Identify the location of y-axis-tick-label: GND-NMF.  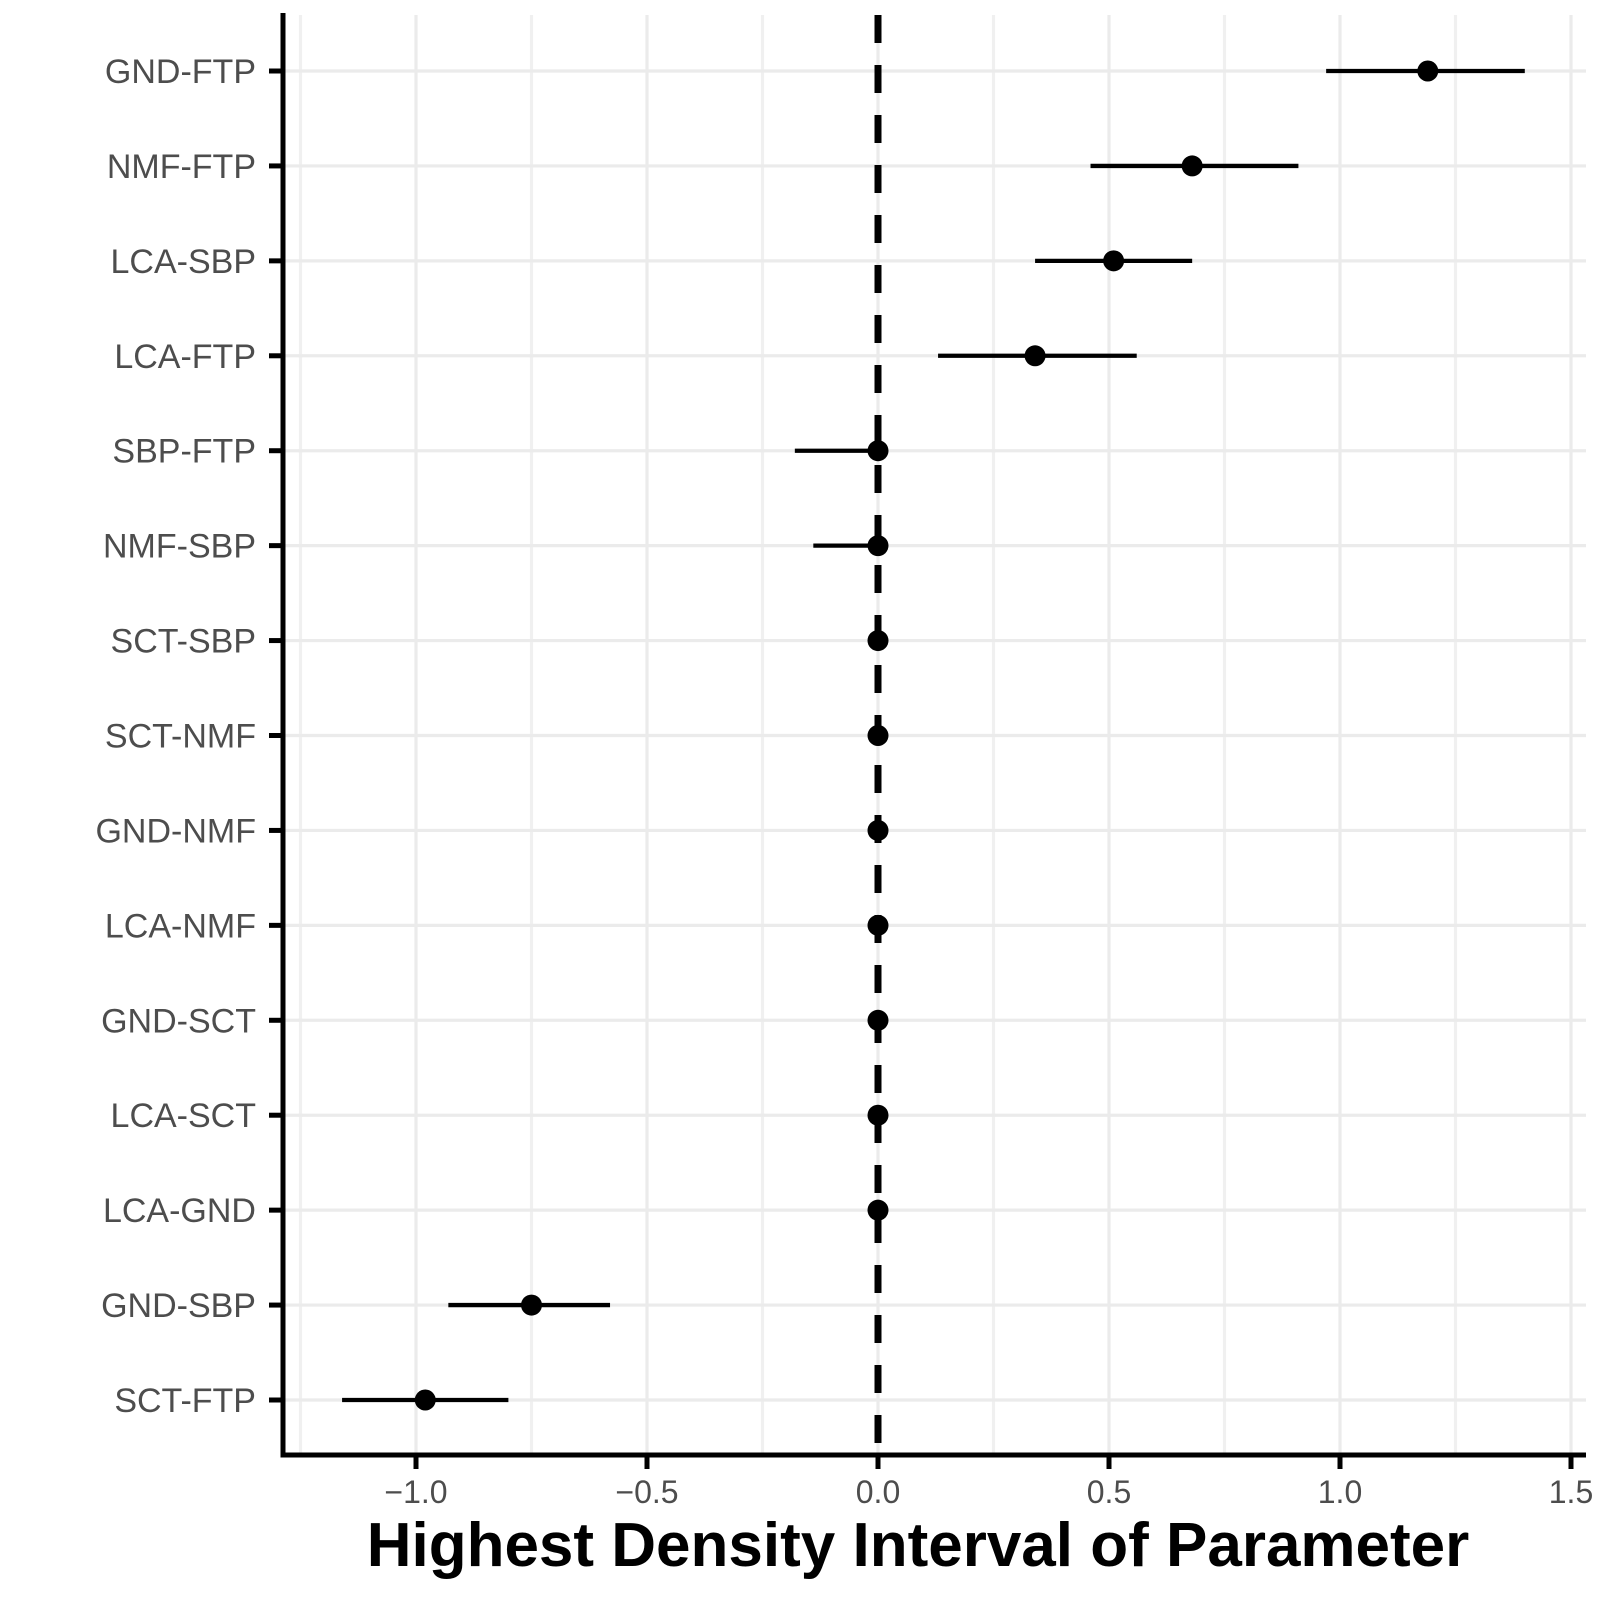
(175, 831).